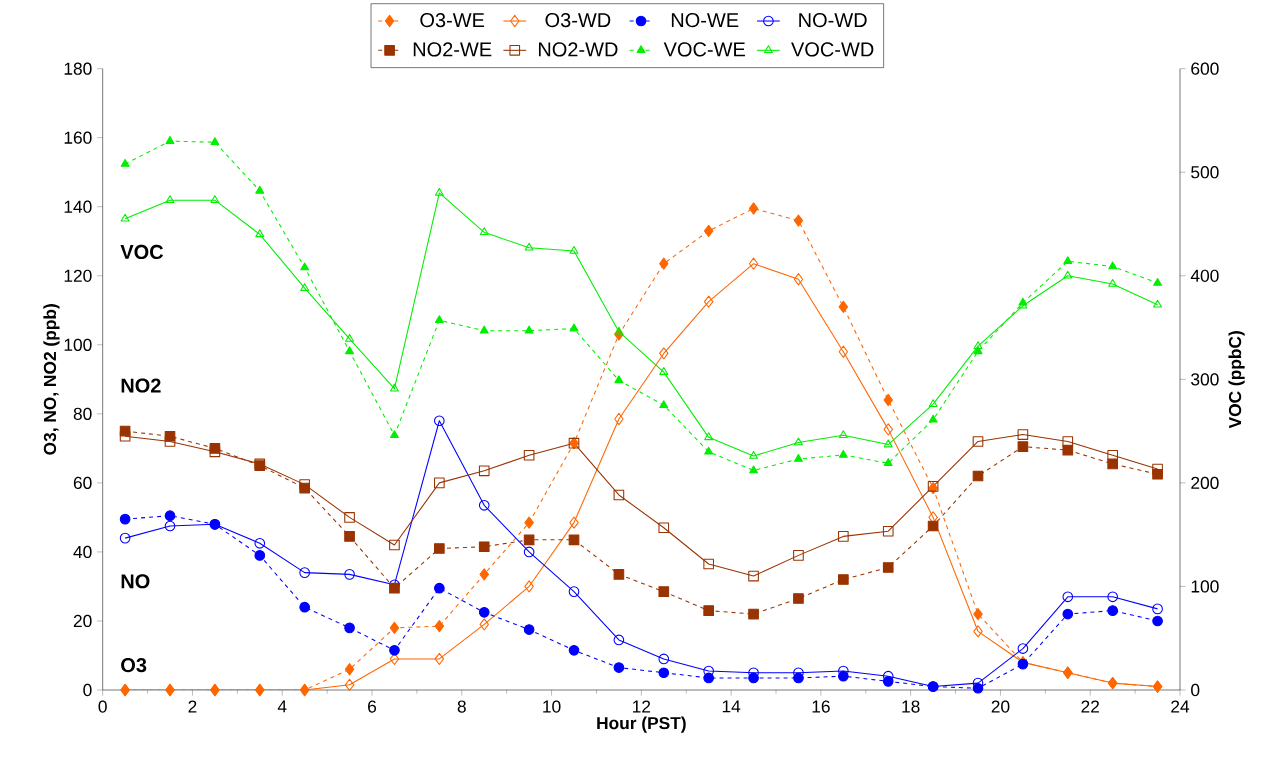  What do you see at coordinates (78, 275) in the screenshot?
I see `y-tick-label: 120` at bounding box center [78, 275].